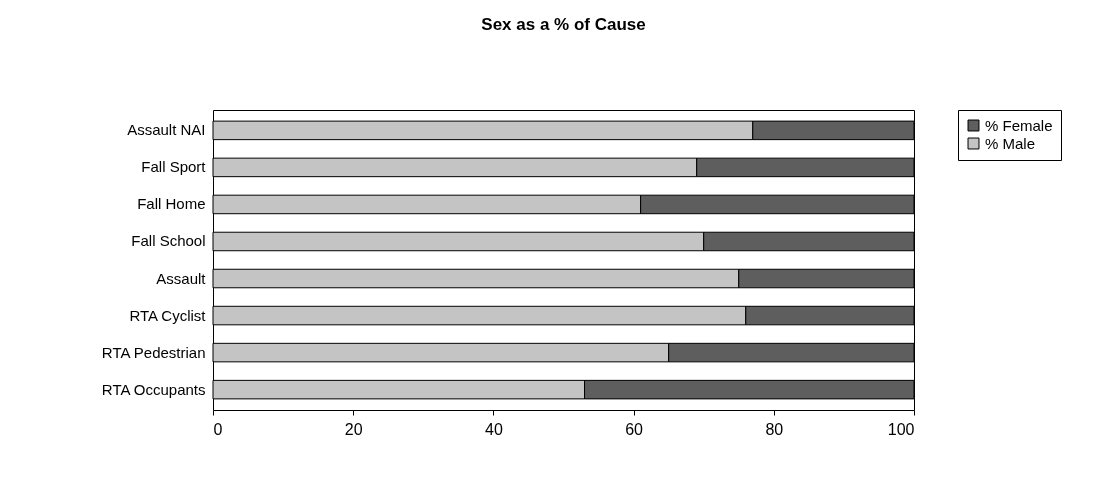 The height and width of the screenshot is (494, 1108). I want to click on y-tick-label: RTA Pedestrian, so click(153, 352).